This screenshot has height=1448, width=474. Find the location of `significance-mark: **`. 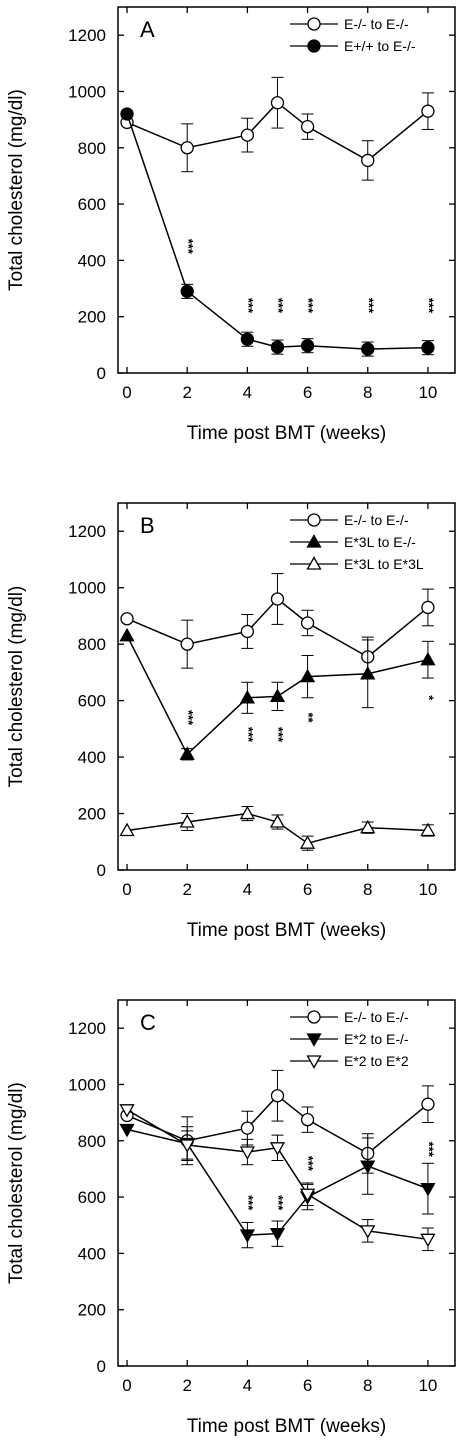

significance-mark: ** is located at coordinates (308, 717).